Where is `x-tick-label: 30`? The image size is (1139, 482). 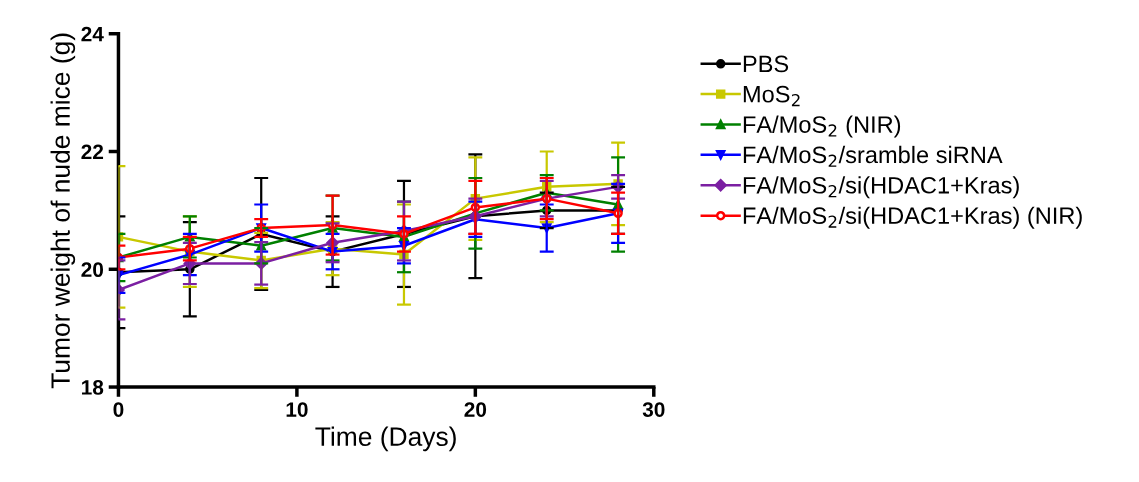
x-tick-label: 30 is located at coordinates (653, 409).